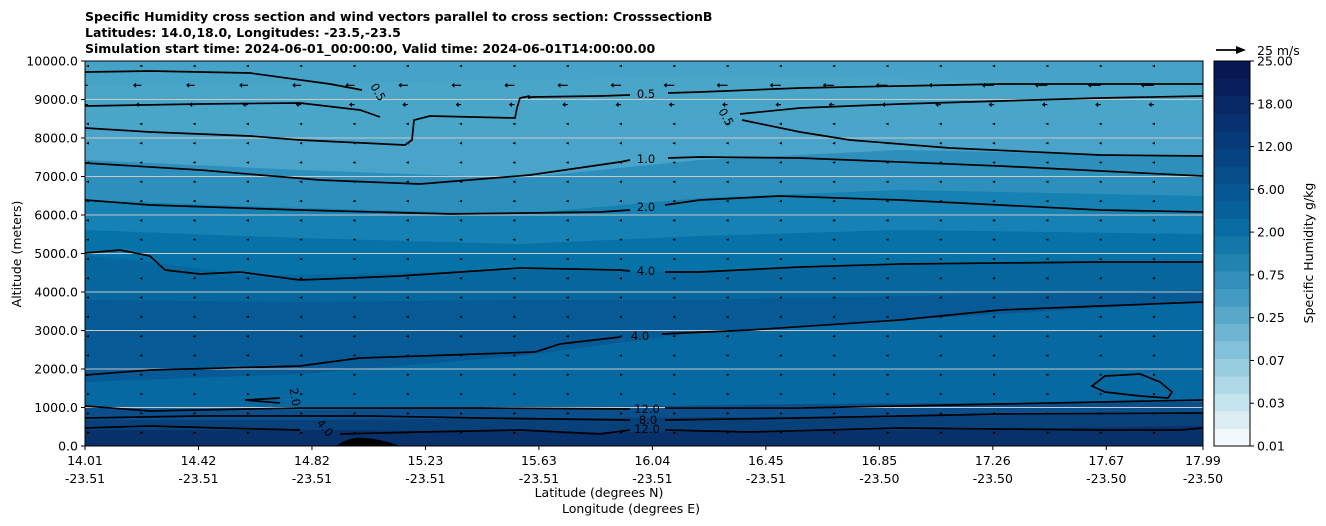 This screenshot has height=526, width=1326. What do you see at coordinates (879, 460) in the screenshot?
I see `x-tick-lat-label: 16.85` at bounding box center [879, 460].